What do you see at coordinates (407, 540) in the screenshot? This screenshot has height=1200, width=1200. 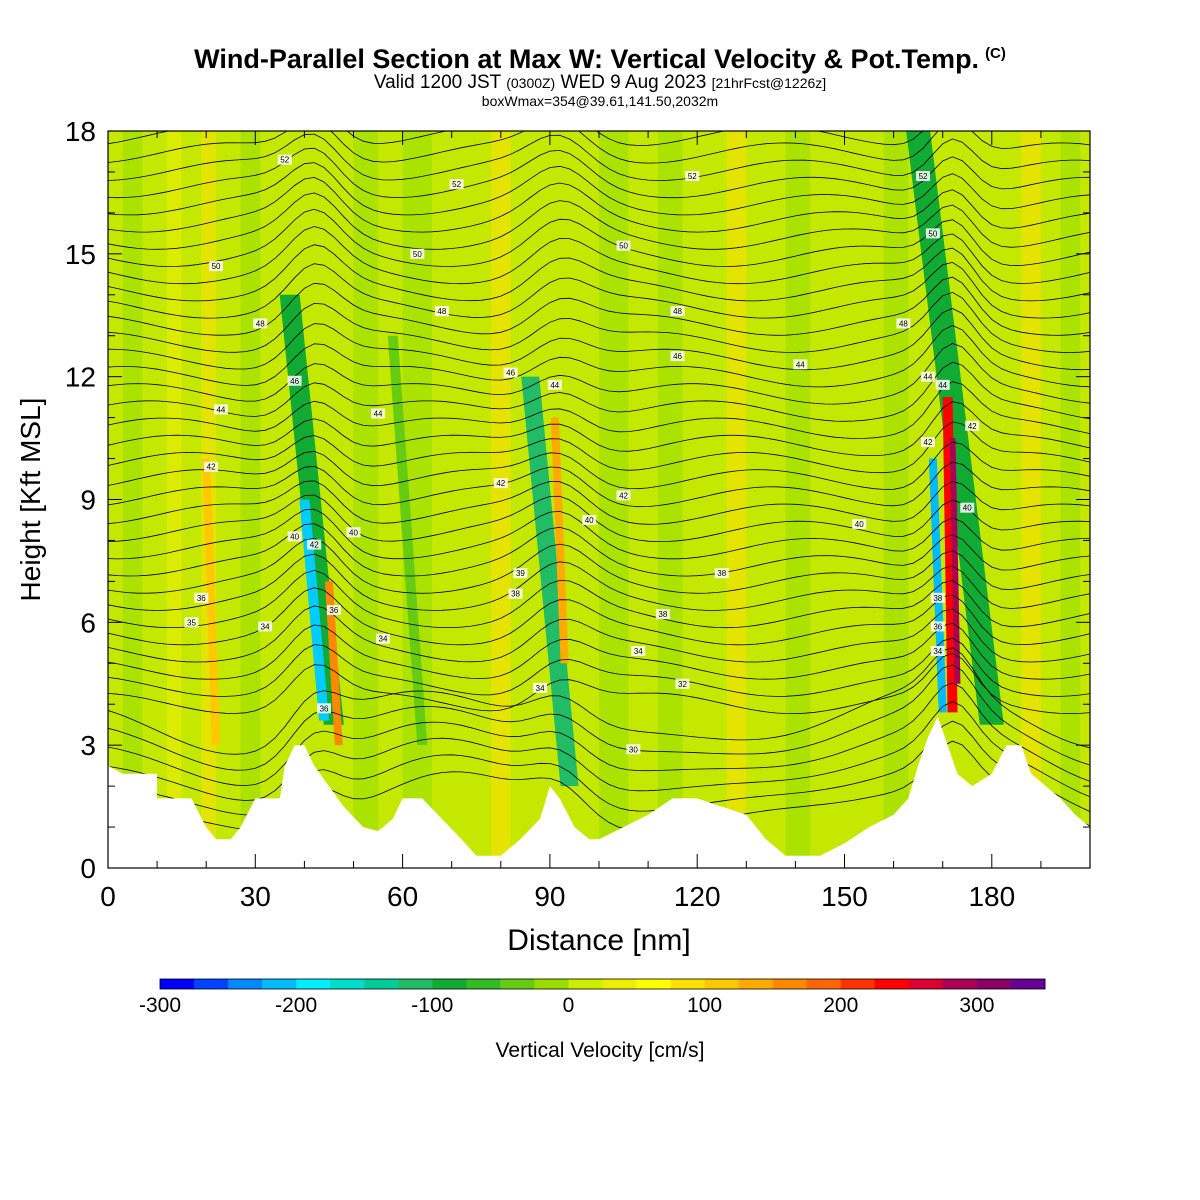 I see `downdraft-streak` at bounding box center [407, 540].